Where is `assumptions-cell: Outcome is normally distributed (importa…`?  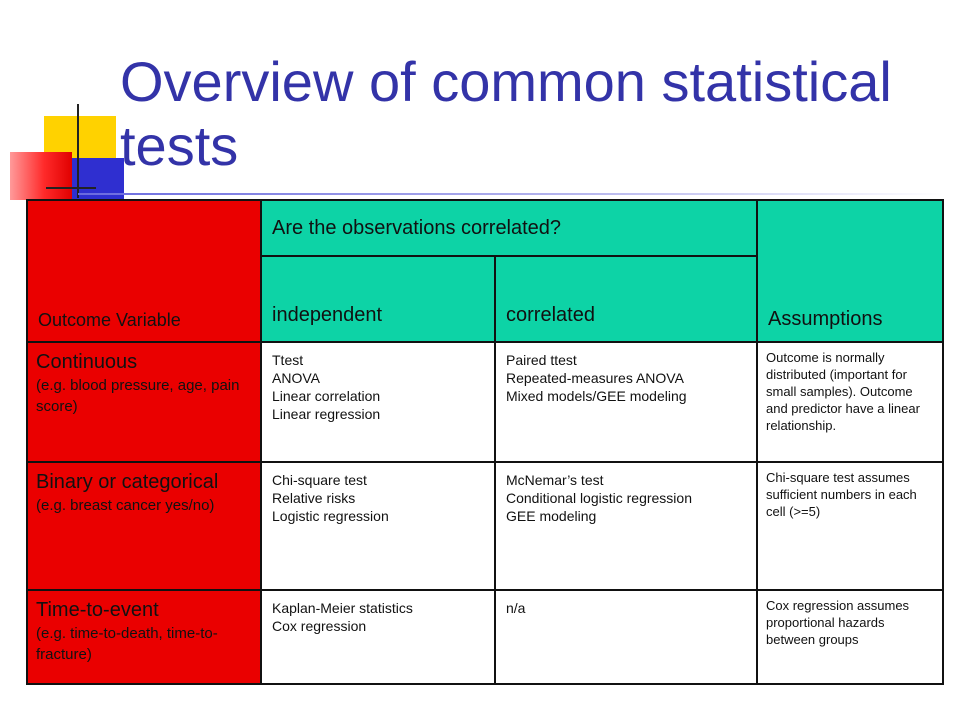 assumptions-cell: Outcome is normally distributed (importa… is located at coordinates (850, 402).